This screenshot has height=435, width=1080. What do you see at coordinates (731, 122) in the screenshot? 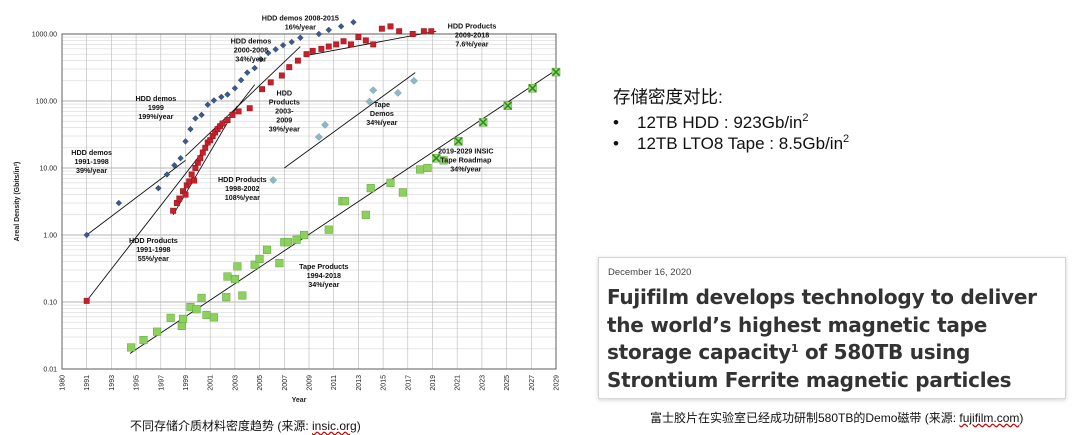
I see `comparison-item-hdd: • 12TB HDD : 923Gb/in2` at bounding box center [731, 122].